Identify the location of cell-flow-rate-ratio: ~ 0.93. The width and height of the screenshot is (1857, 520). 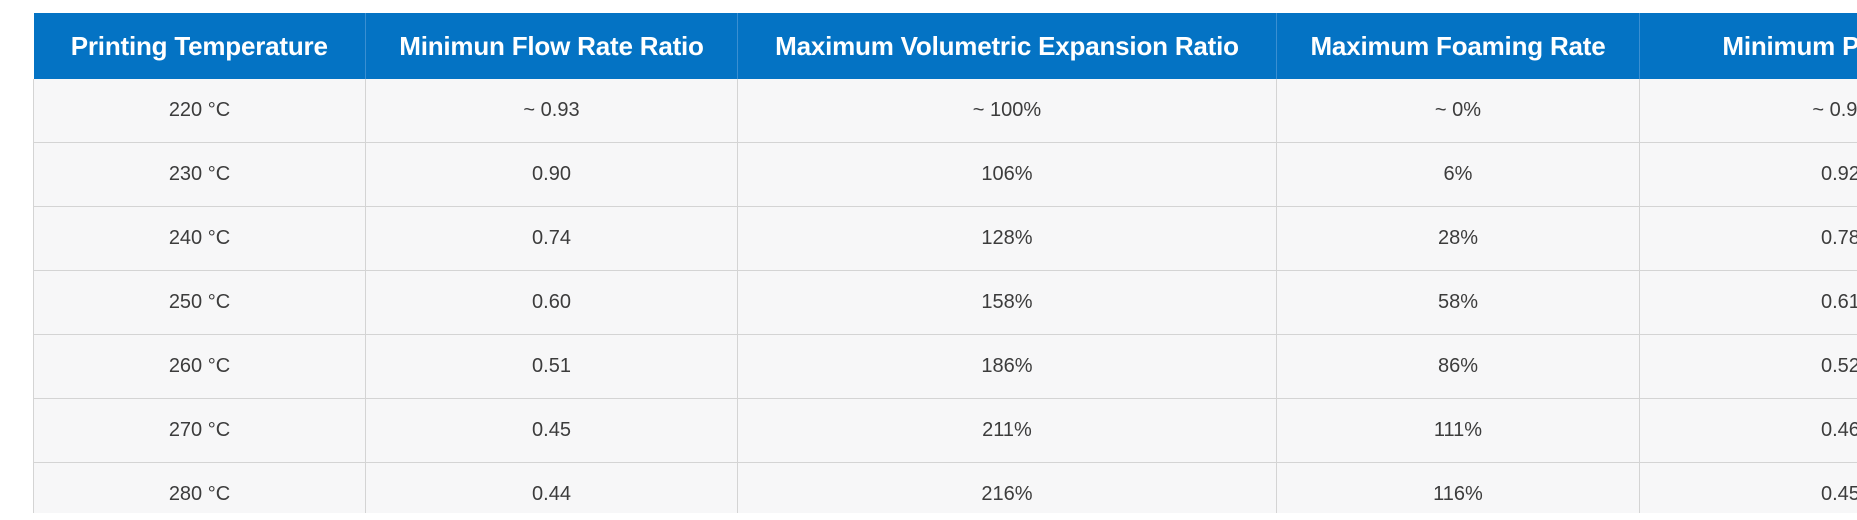
(551, 111).